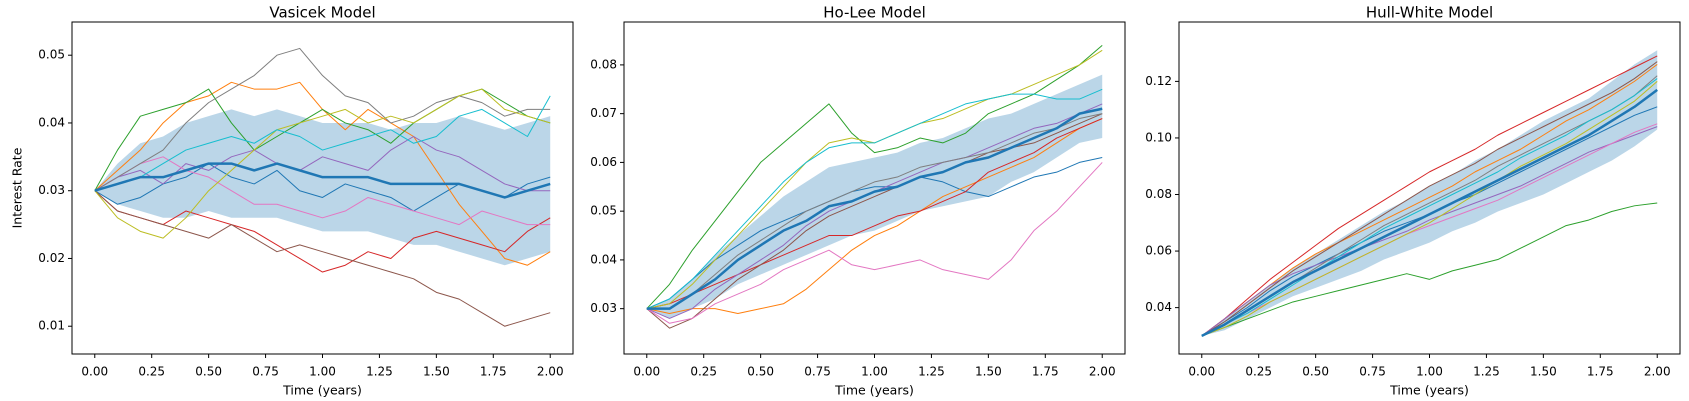  I want to click on y-tick-label: 0.01, so click(51, 326).